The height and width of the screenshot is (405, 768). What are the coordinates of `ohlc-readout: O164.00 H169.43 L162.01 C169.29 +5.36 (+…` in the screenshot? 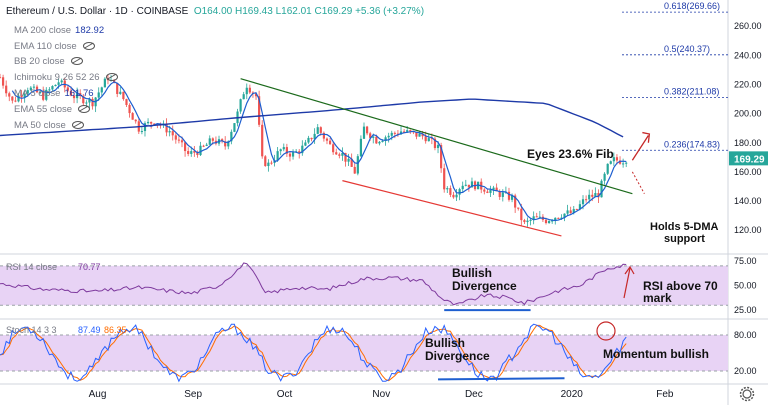 It's located at (309, 11).